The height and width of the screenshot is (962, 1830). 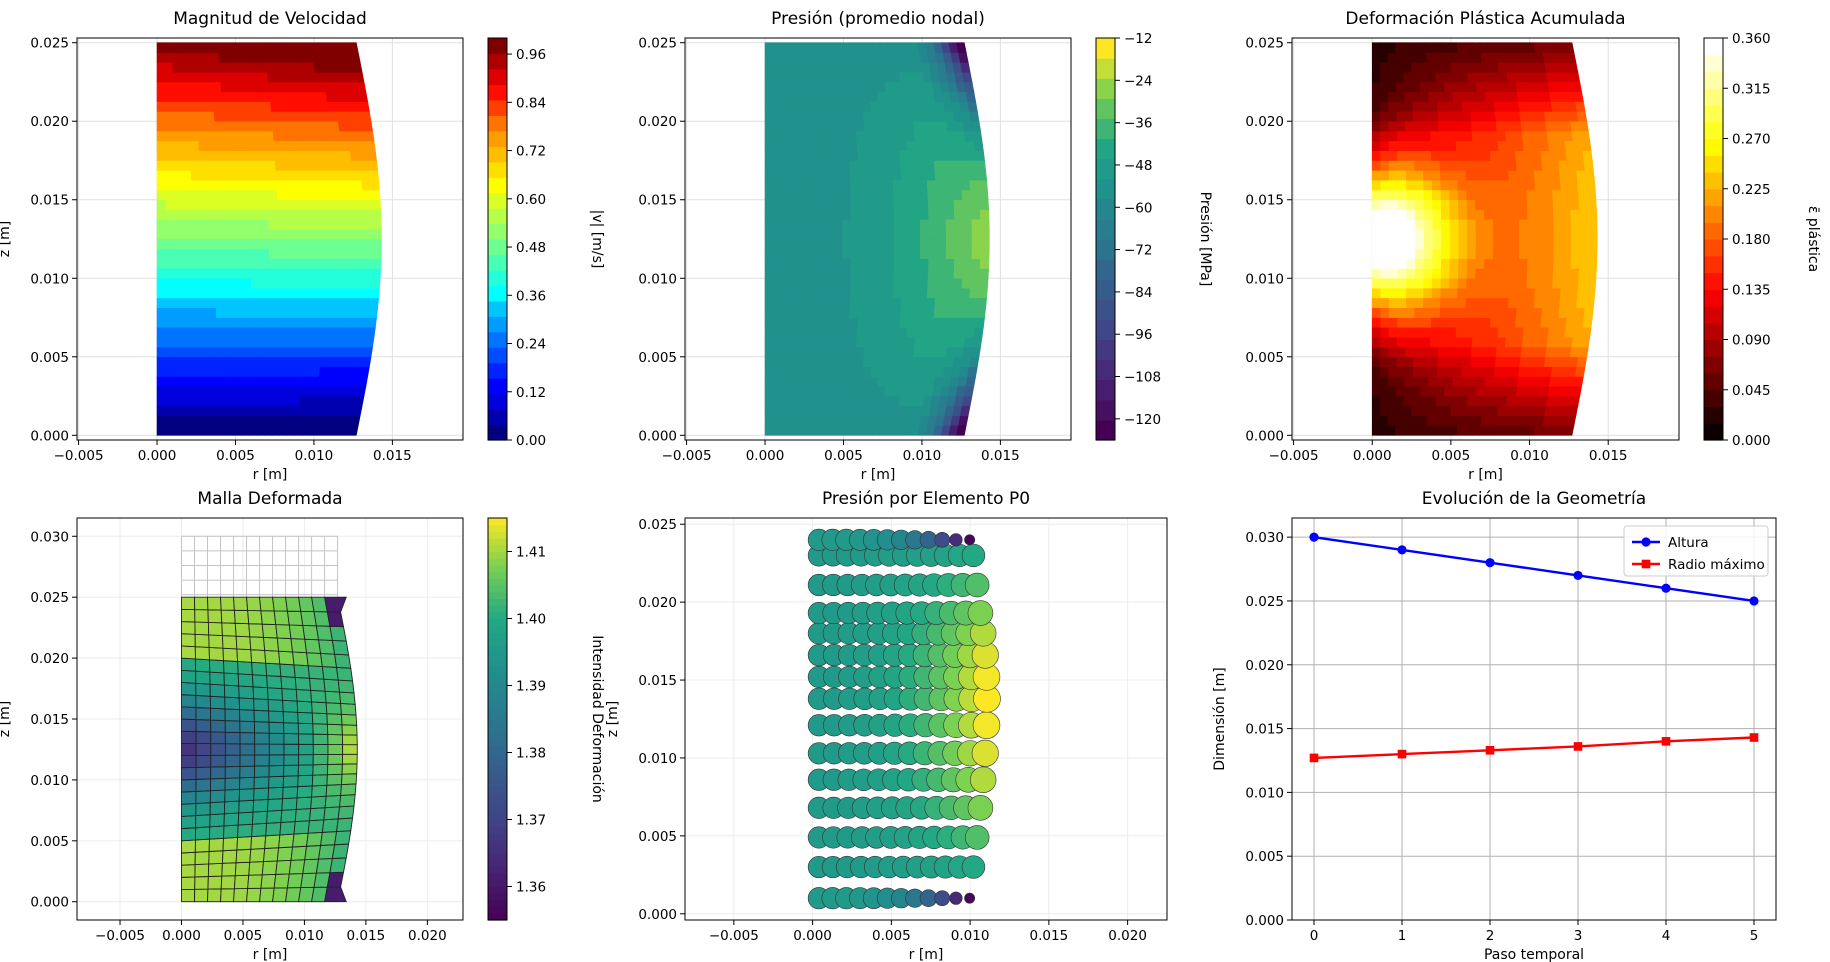 I want to click on x-tick-label: 1, so click(x=1402, y=936).